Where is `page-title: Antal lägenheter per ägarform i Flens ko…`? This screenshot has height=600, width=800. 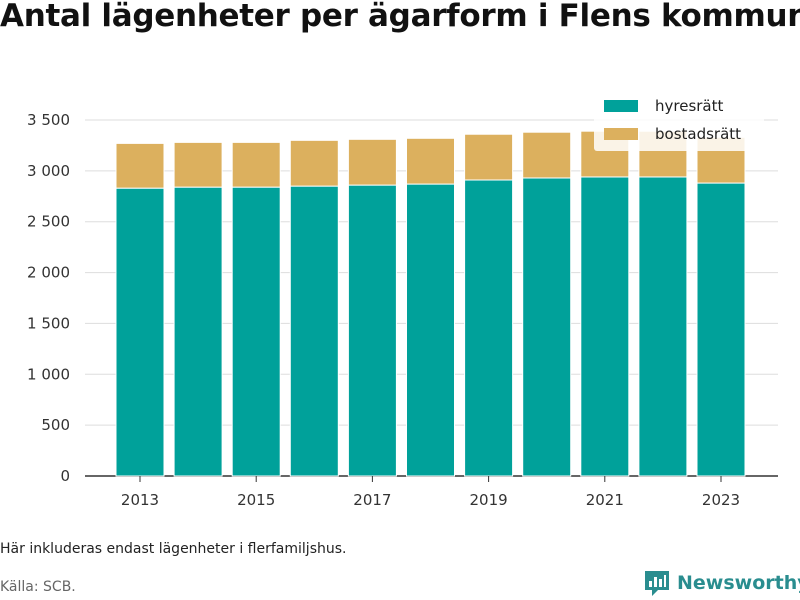
page-title: Antal lägenheter per ägarform i Flens ko… is located at coordinates (400, 17).